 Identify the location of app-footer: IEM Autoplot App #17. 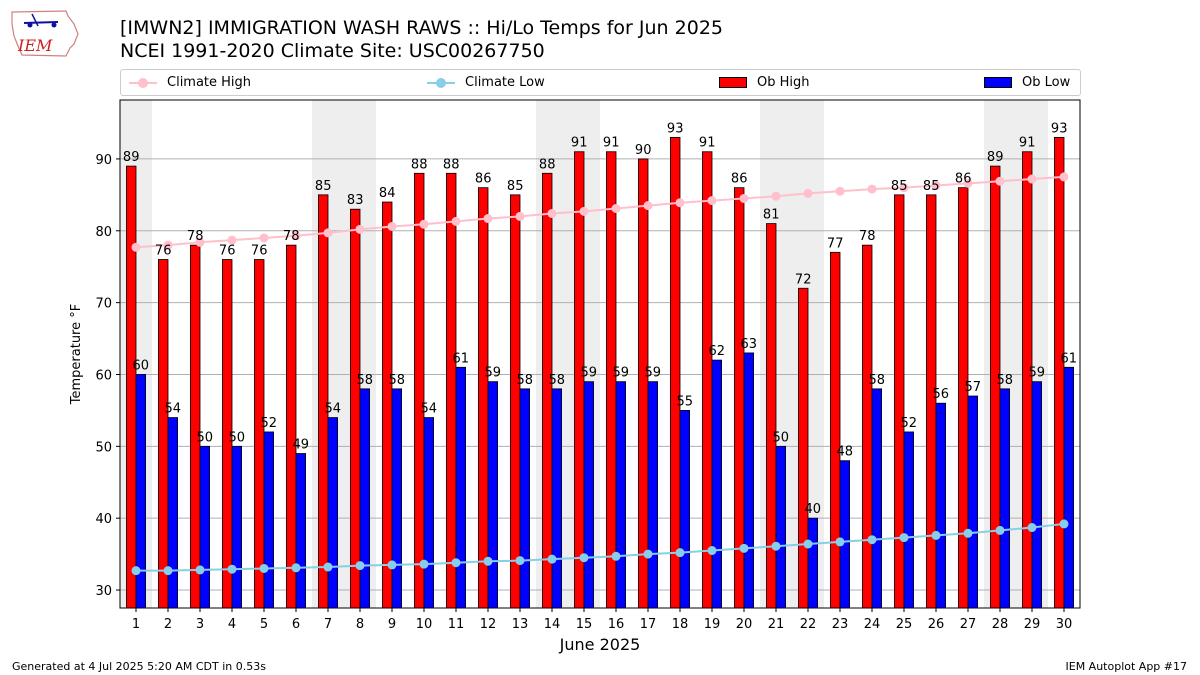
(1126, 666).